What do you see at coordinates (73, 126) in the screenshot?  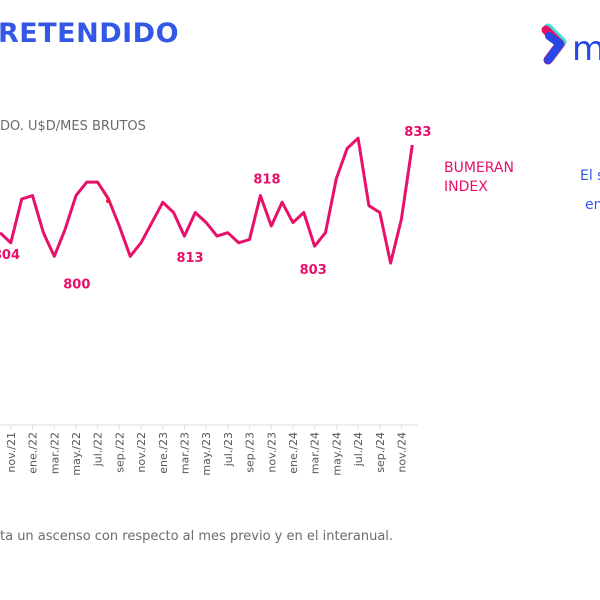 I see `chart-subtitle: DO. U$D/MES BRUTOS` at bounding box center [73, 126].